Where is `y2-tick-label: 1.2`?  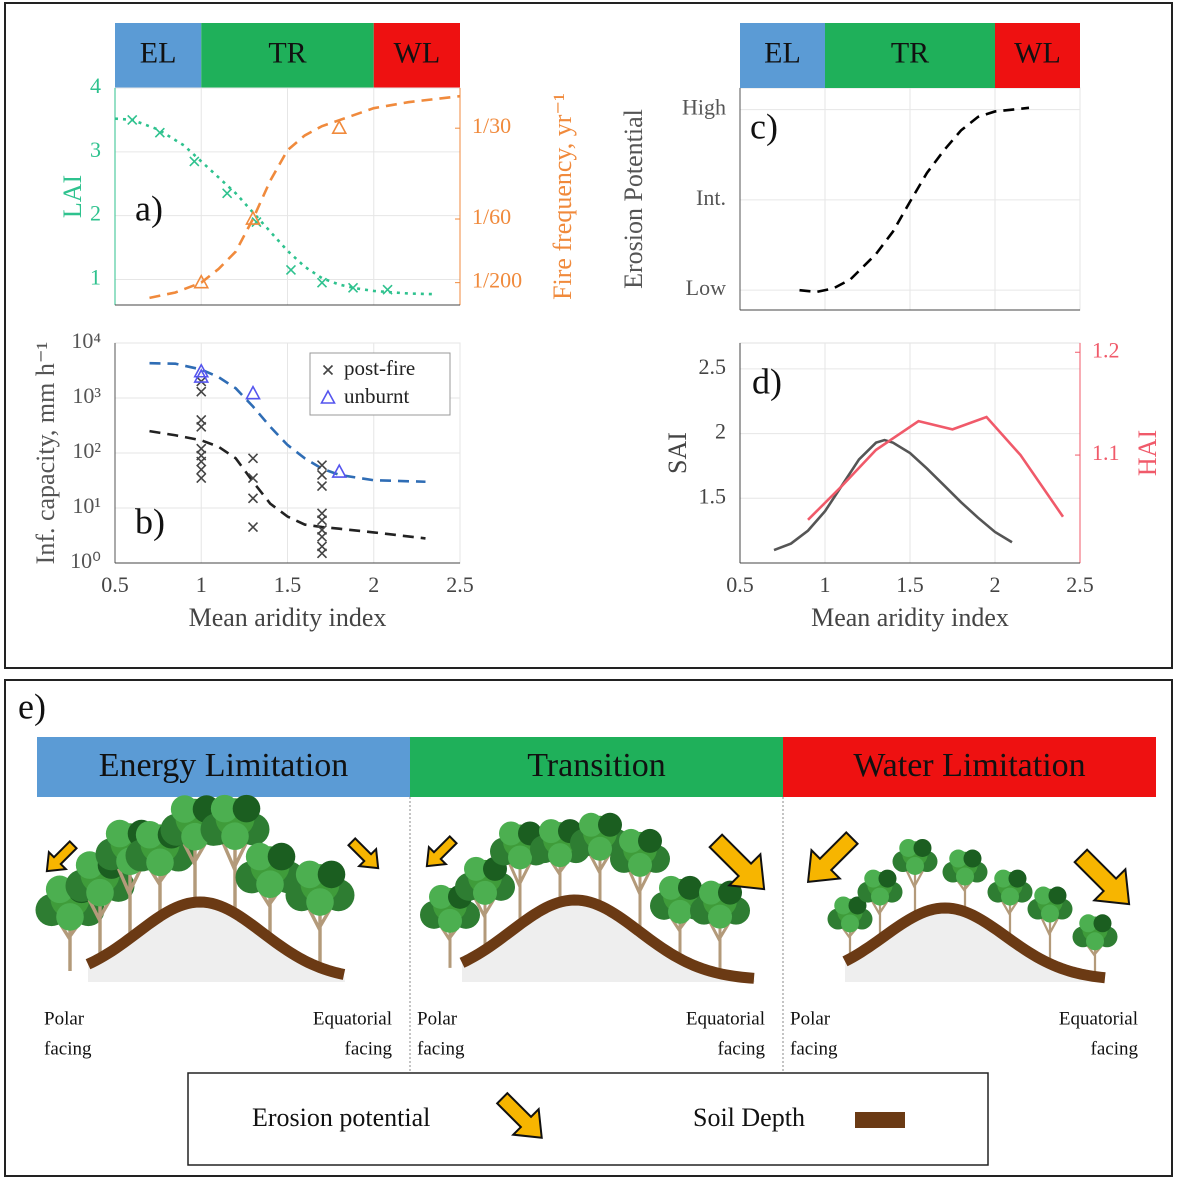
y2-tick-label: 1.2 is located at coordinates (1106, 349).